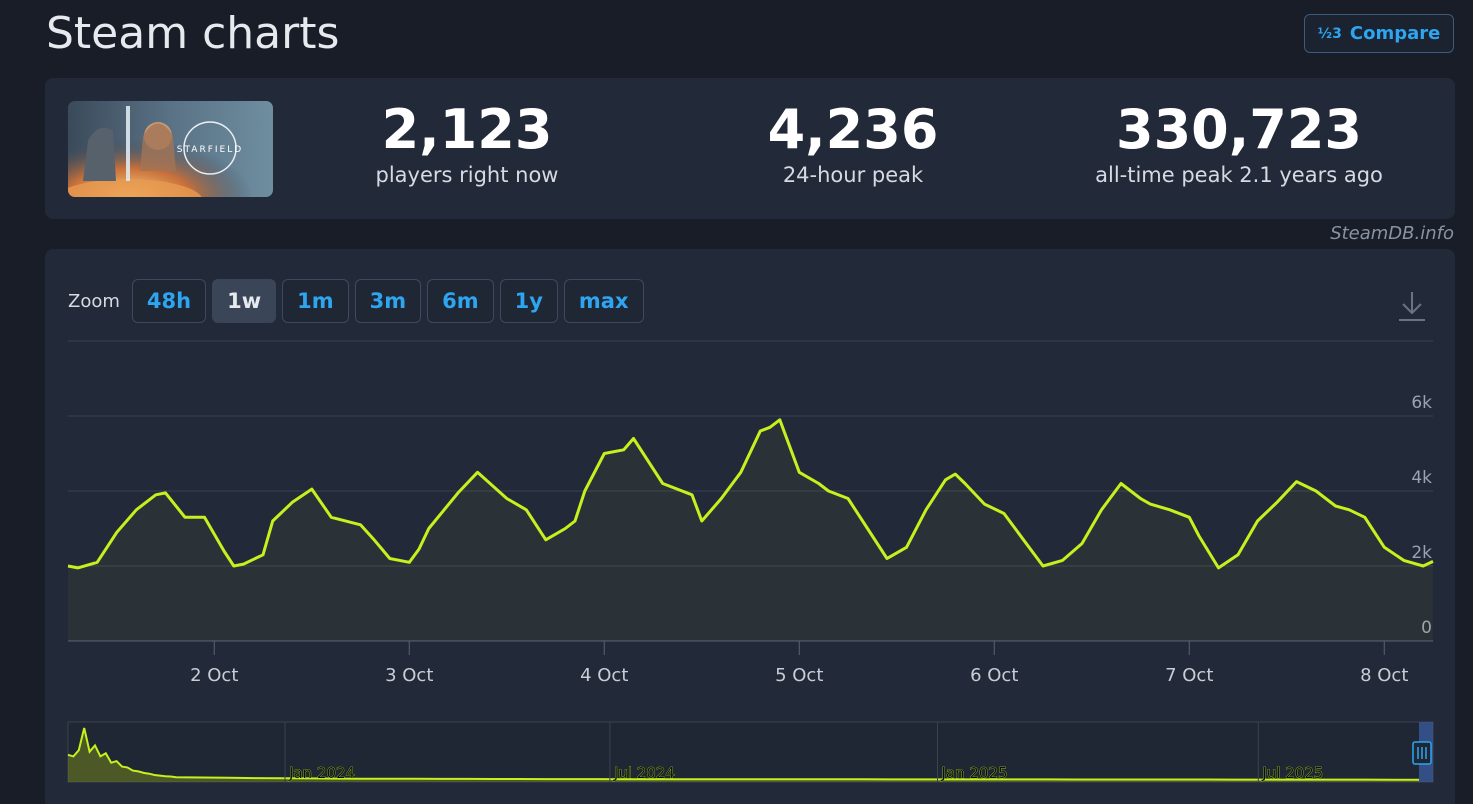 The width and height of the screenshot is (1473, 804). I want to click on x-tick-label: 8 Oct, so click(1384, 675).